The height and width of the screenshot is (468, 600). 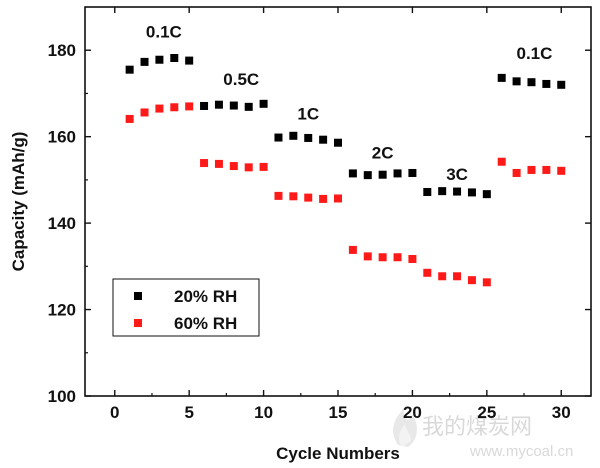 I want to click on x-tick-label: 15, so click(x=338, y=412).